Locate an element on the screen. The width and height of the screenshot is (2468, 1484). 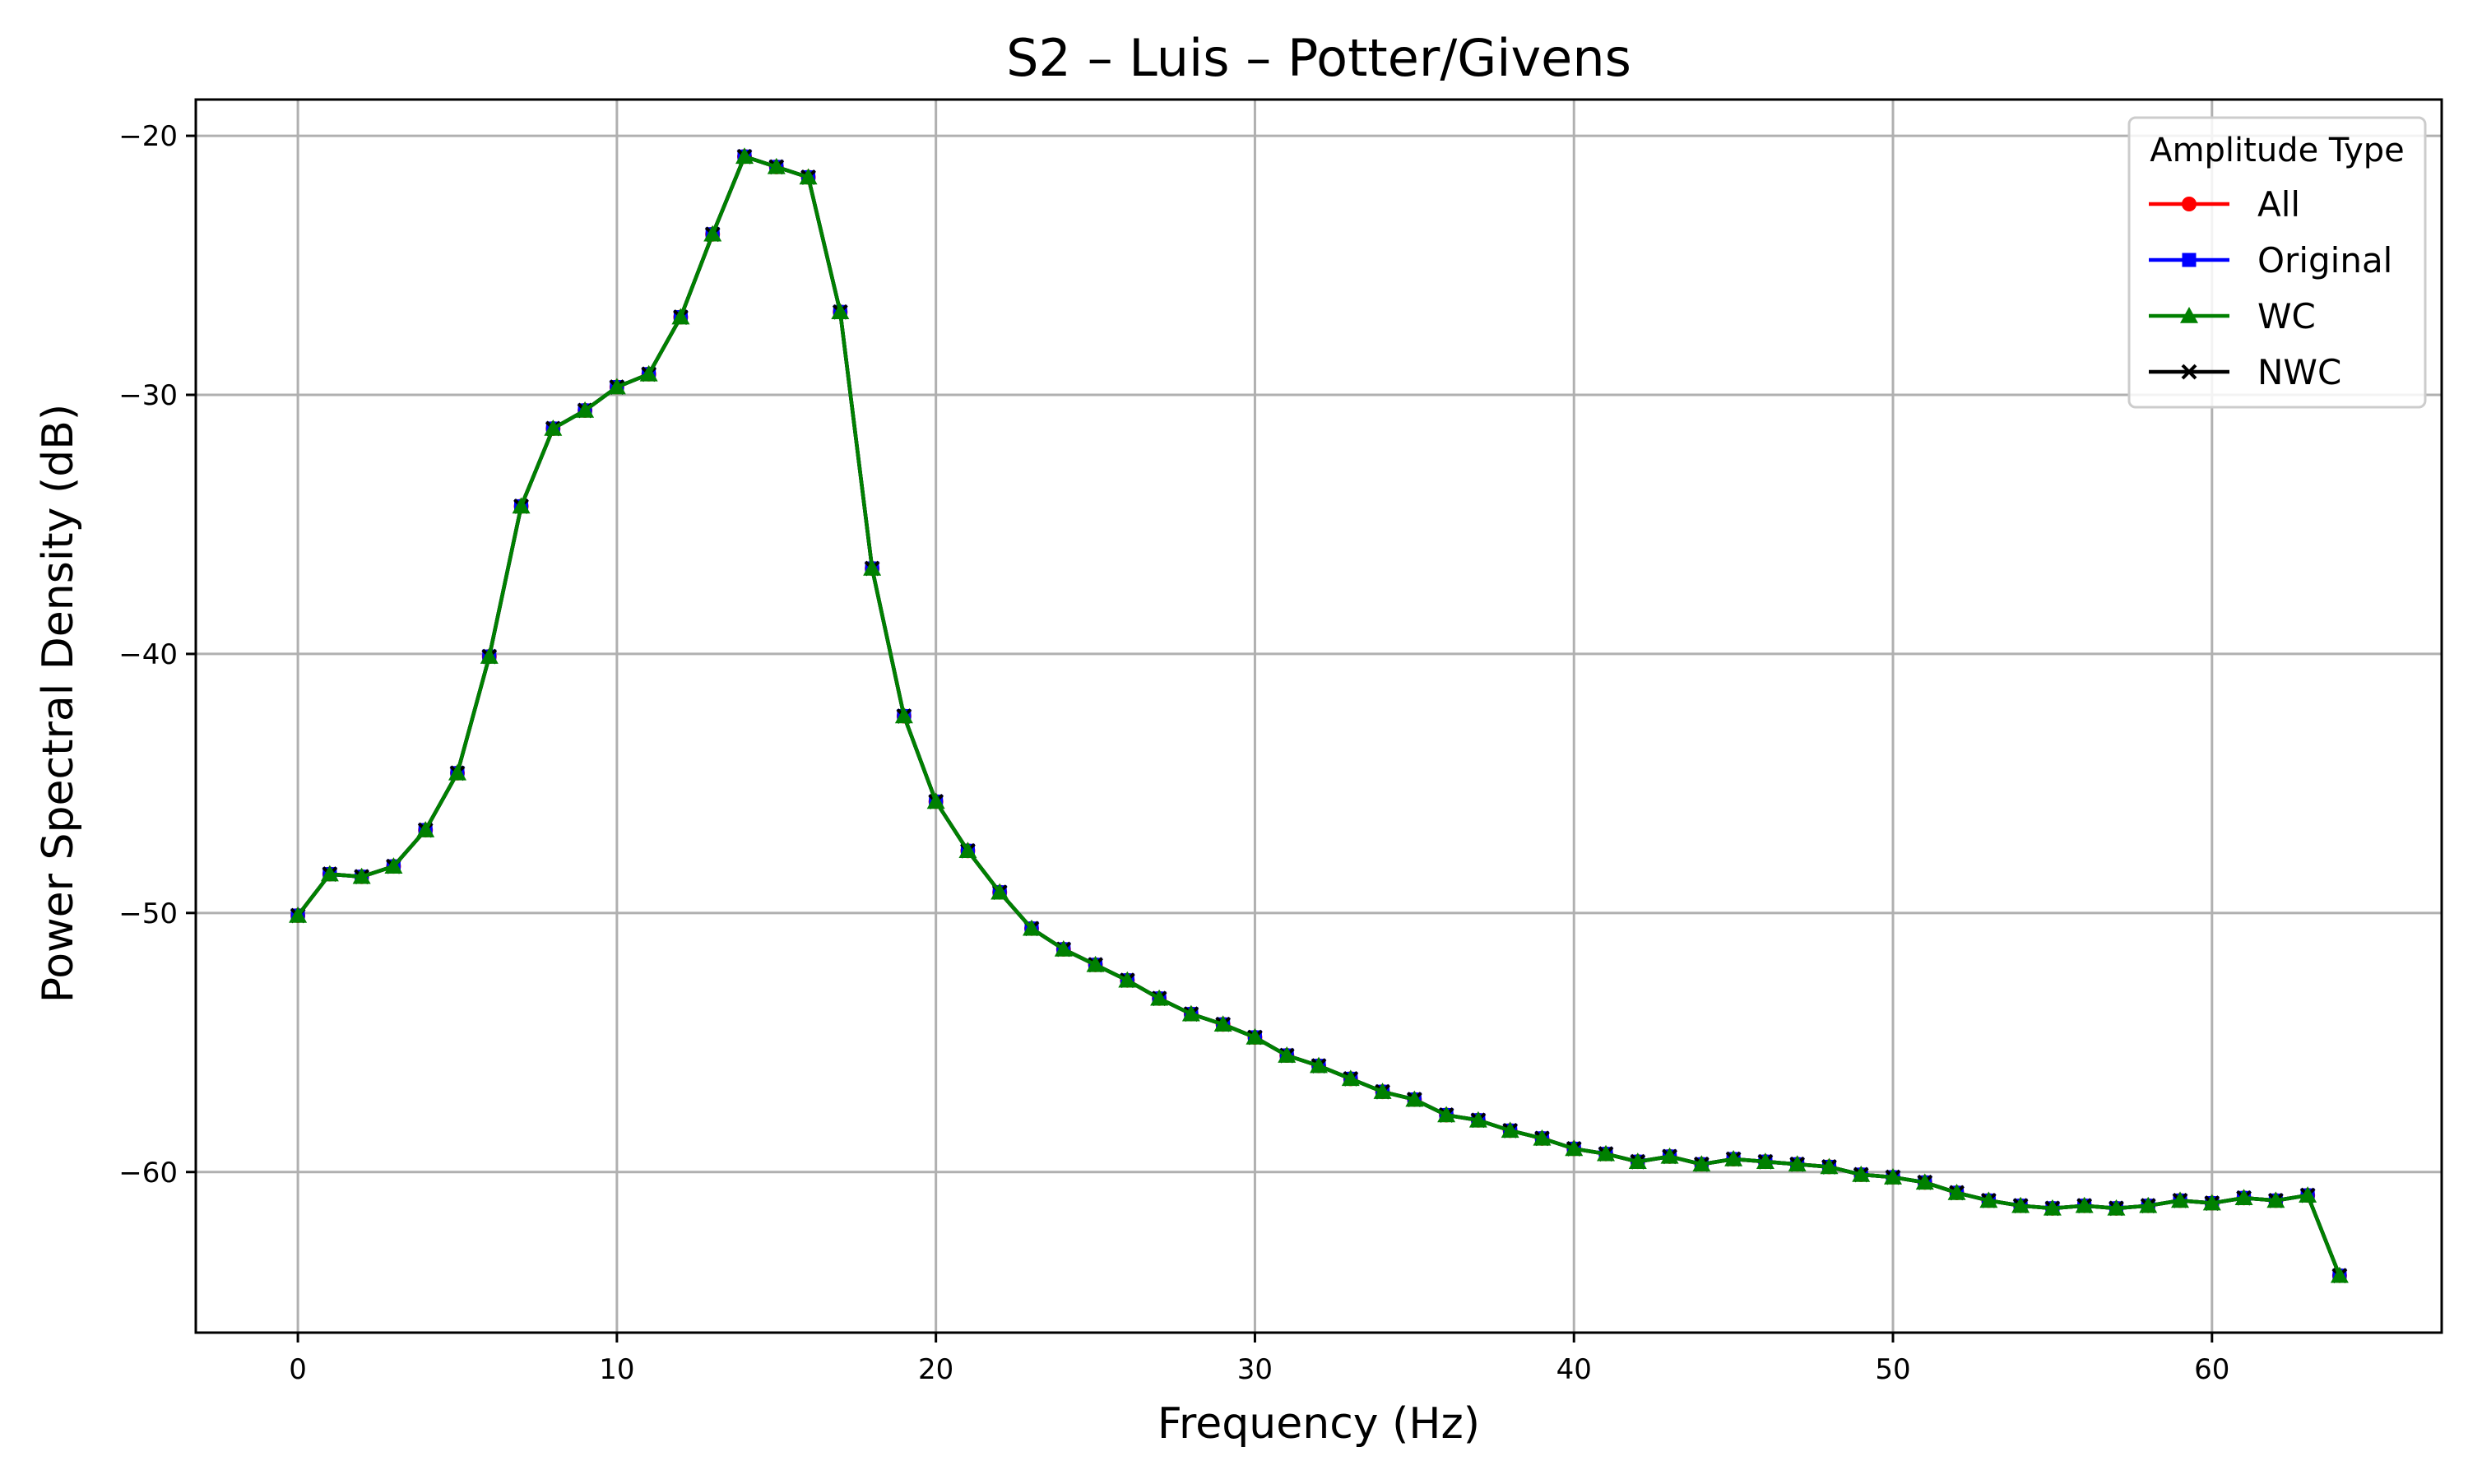
x-tick-label: 50 is located at coordinates (1892, 1369).